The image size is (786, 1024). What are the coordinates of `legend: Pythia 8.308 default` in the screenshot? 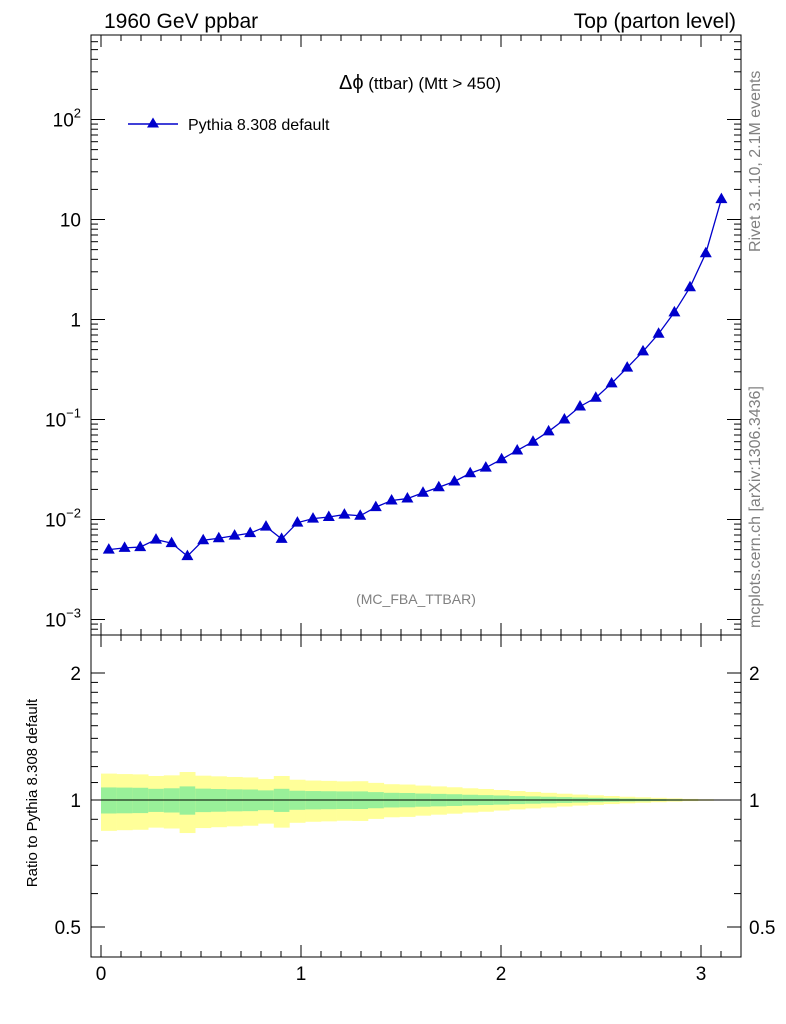 It's located at (229, 125).